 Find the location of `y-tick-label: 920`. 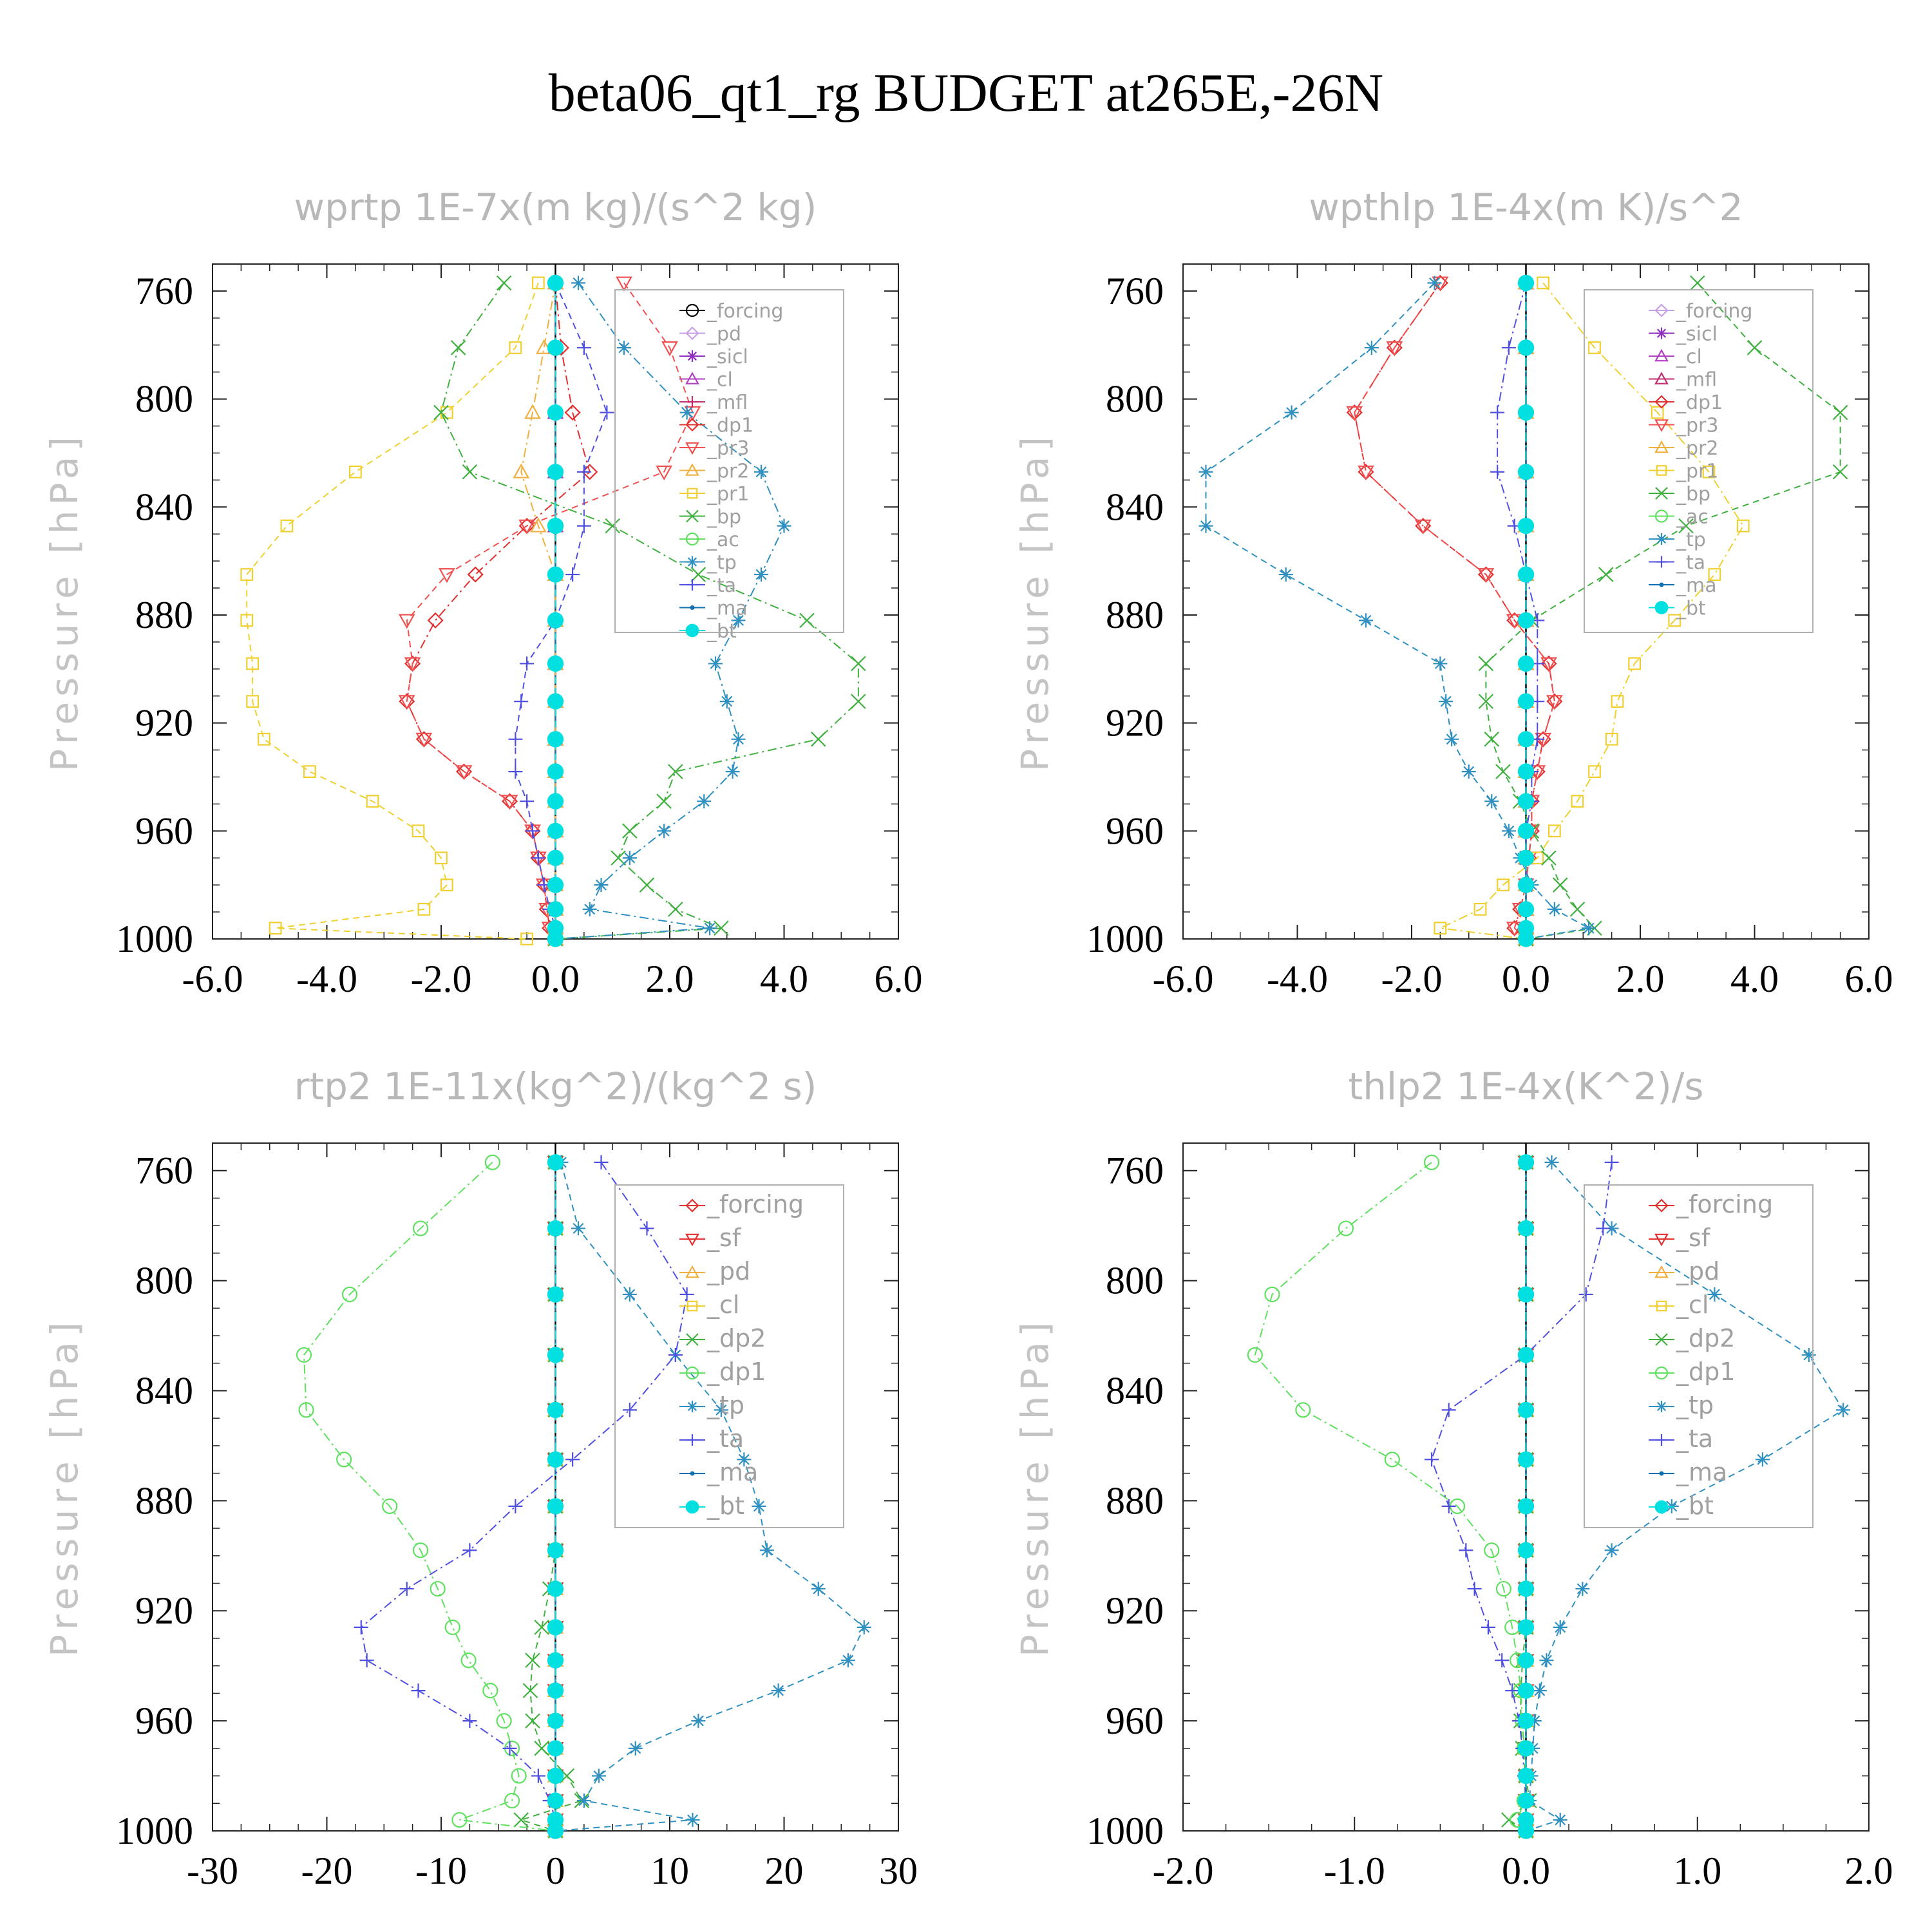

y-tick-label: 920 is located at coordinates (1135, 723).